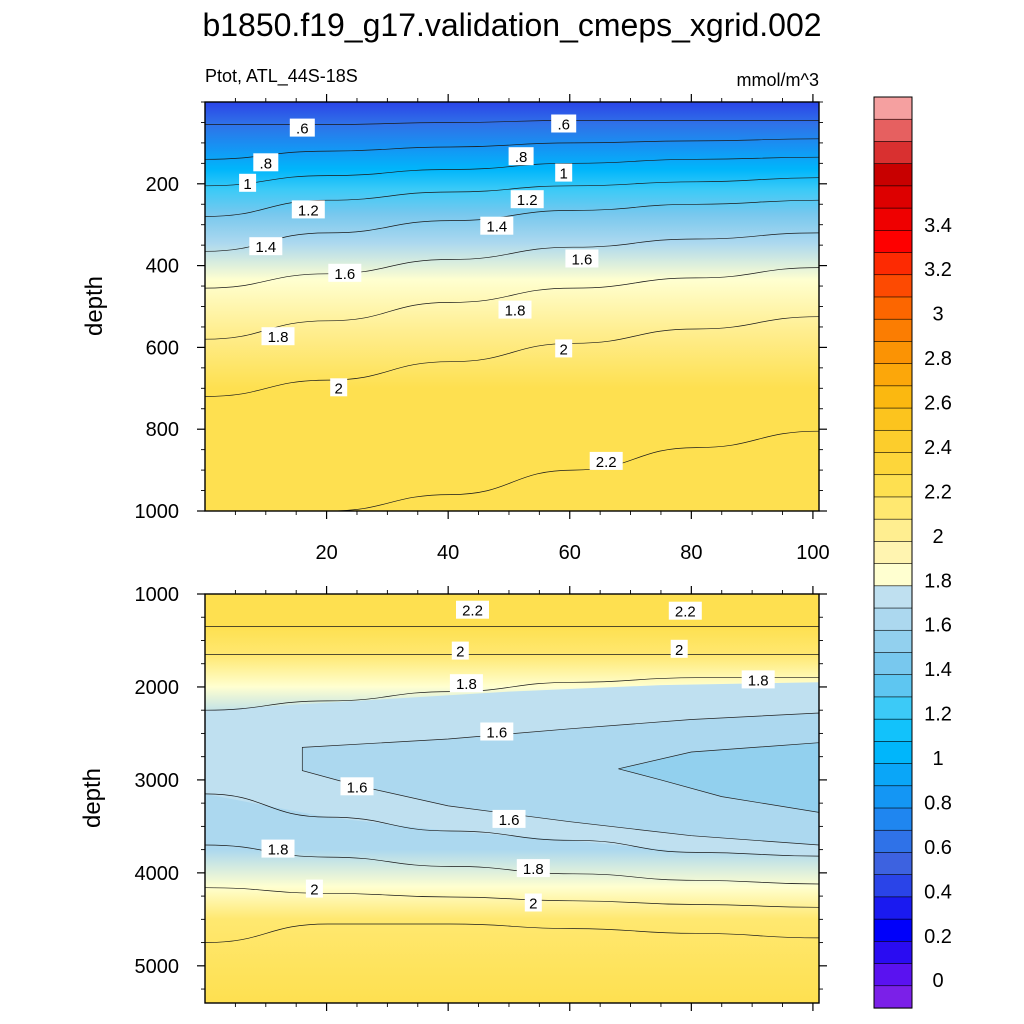 The height and width of the screenshot is (1024, 1024). I want to click on upper-contour-labels: .6 .6 .8 .8 1 1 1.2 1.2 1.4 1.4 1.6 1.6 1.8 1.8 2 2 2.2, so click(431, 292).